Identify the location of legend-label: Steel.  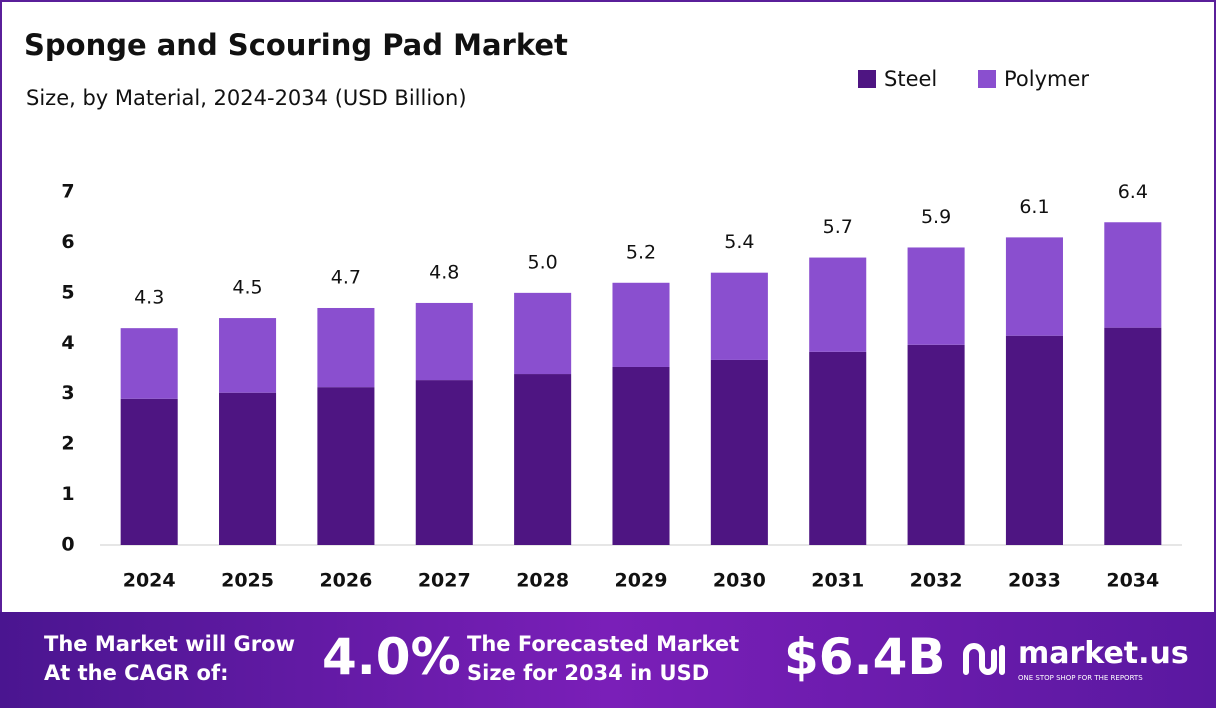
(910, 79).